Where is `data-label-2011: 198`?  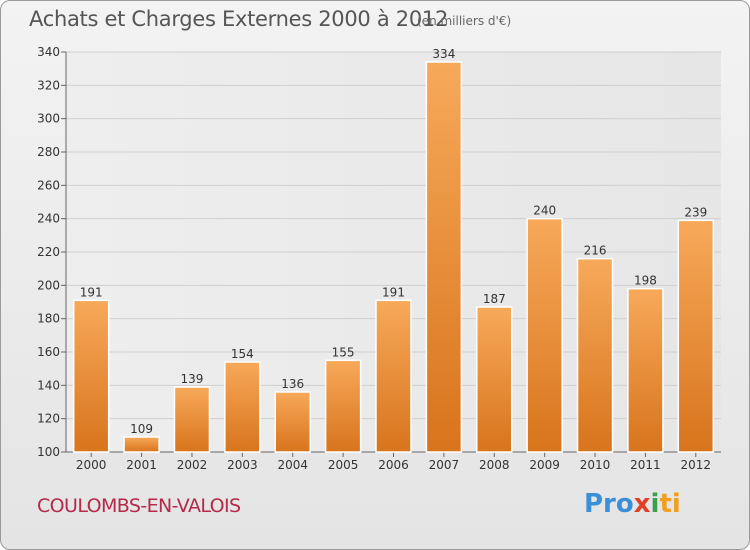 data-label-2011: 198 is located at coordinates (645, 281).